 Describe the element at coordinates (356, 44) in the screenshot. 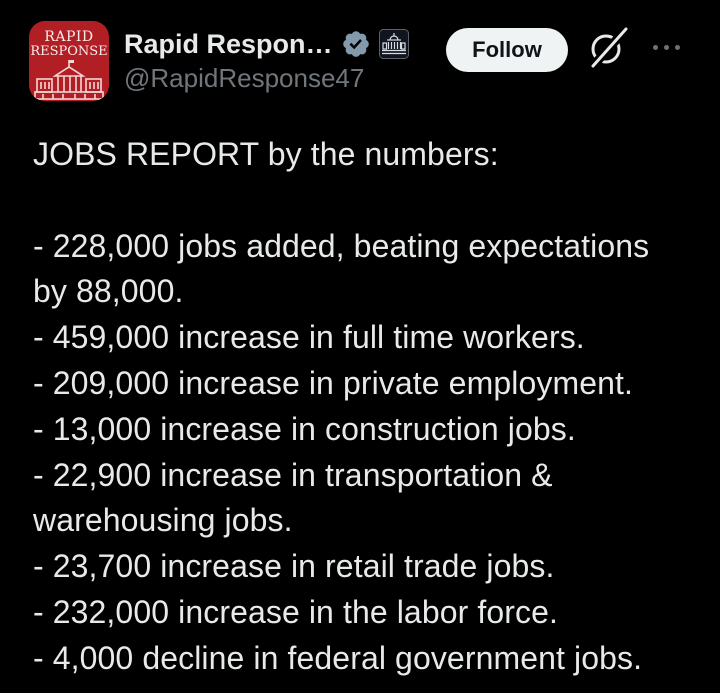

I see `verified-badge-icon` at that location.